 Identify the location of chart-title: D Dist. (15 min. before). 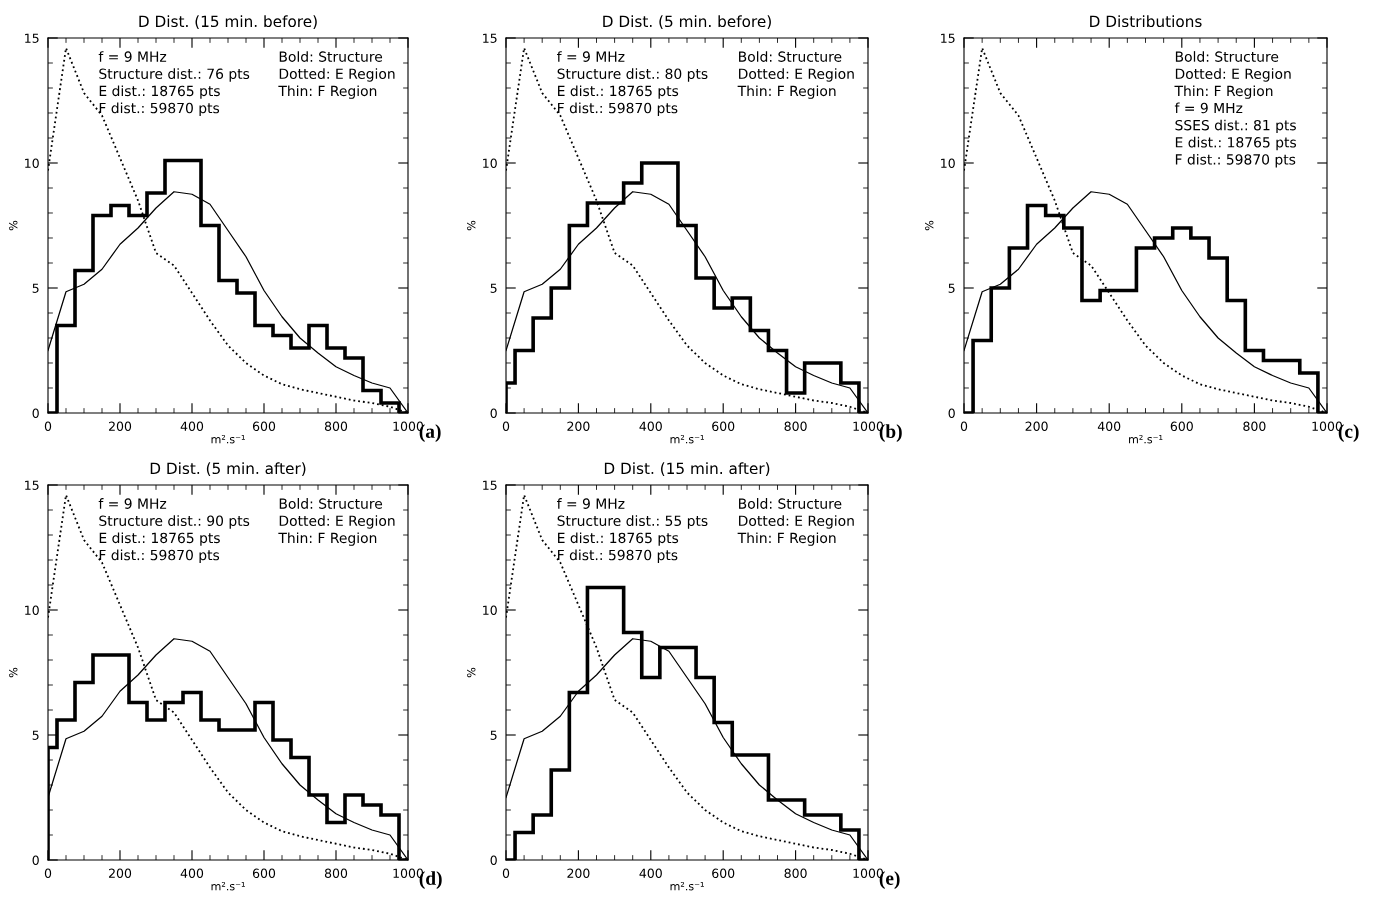
(228, 22).